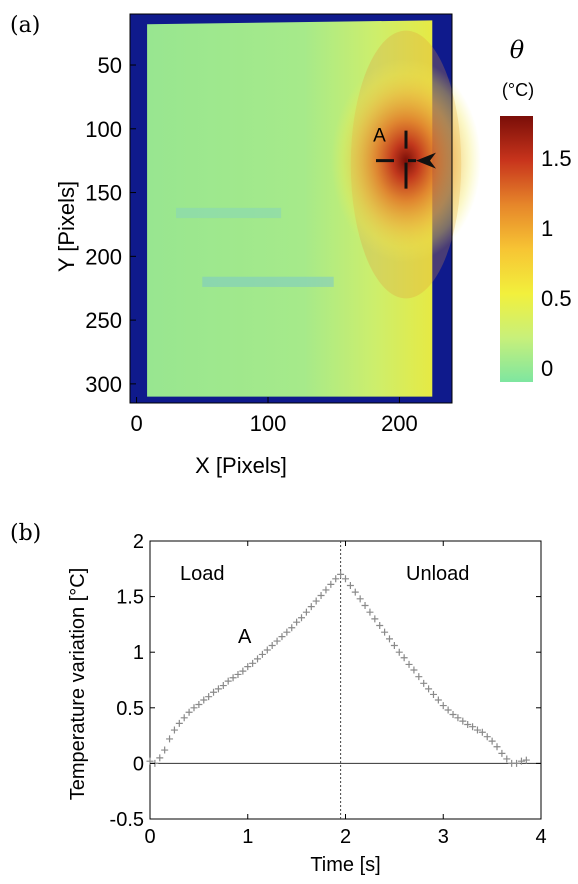  What do you see at coordinates (241, 465) in the screenshot?
I see `x-axis-label: X [Pixels]` at bounding box center [241, 465].